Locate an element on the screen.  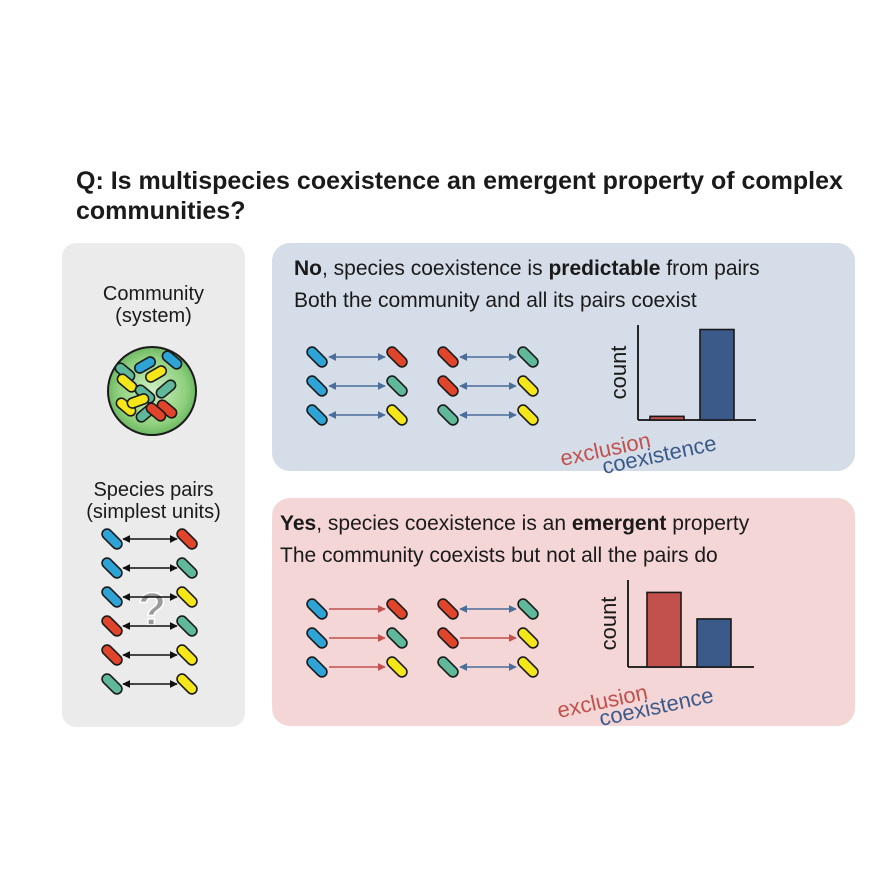
pairs-label-line2: (simplest units) is located at coordinates (153, 512).